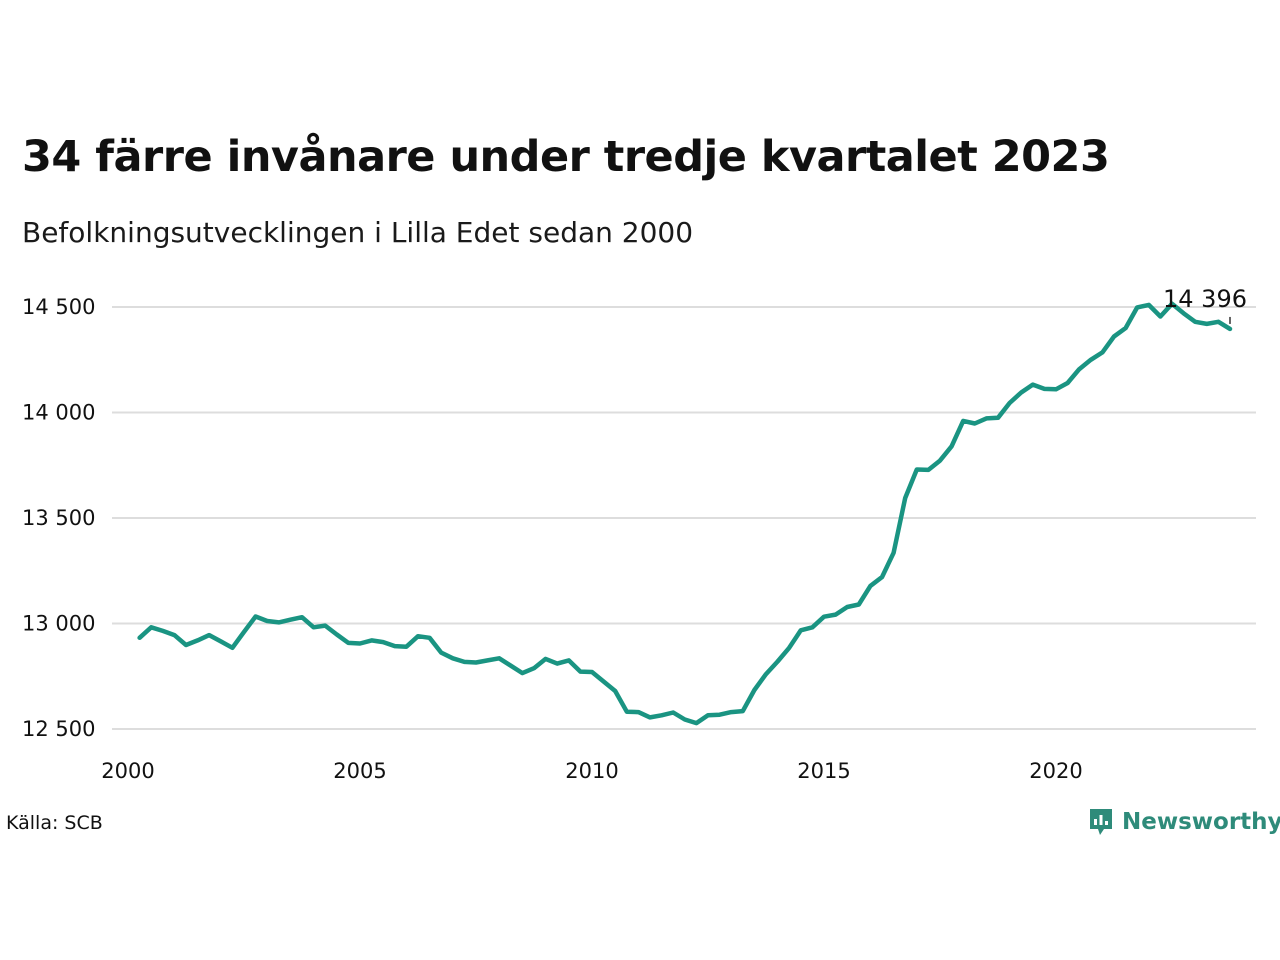 Image resolution: width=1280 pixels, height=960 pixels. Describe the element at coordinates (58, 413) in the screenshot. I see `y-tick-label: 14 000` at that location.